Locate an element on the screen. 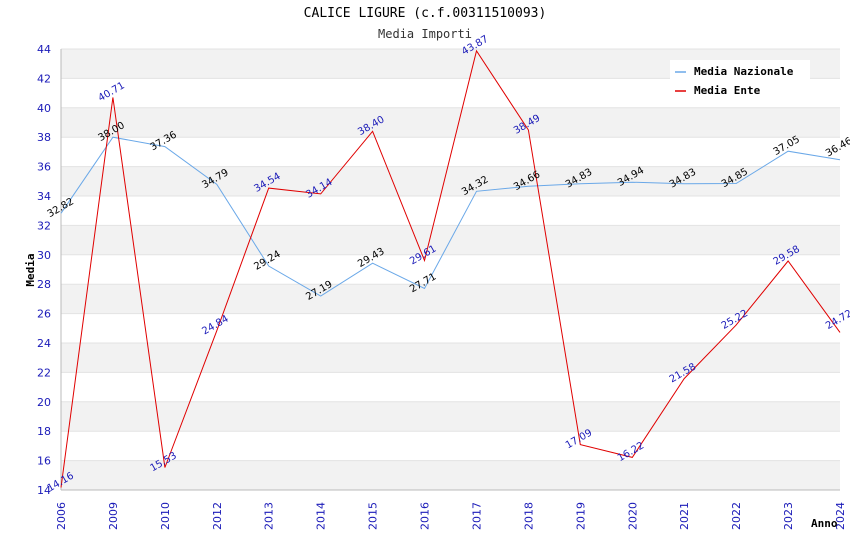 The width and height of the screenshot is (850, 550). x-tick-label: 2019 is located at coordinates (580, 516).